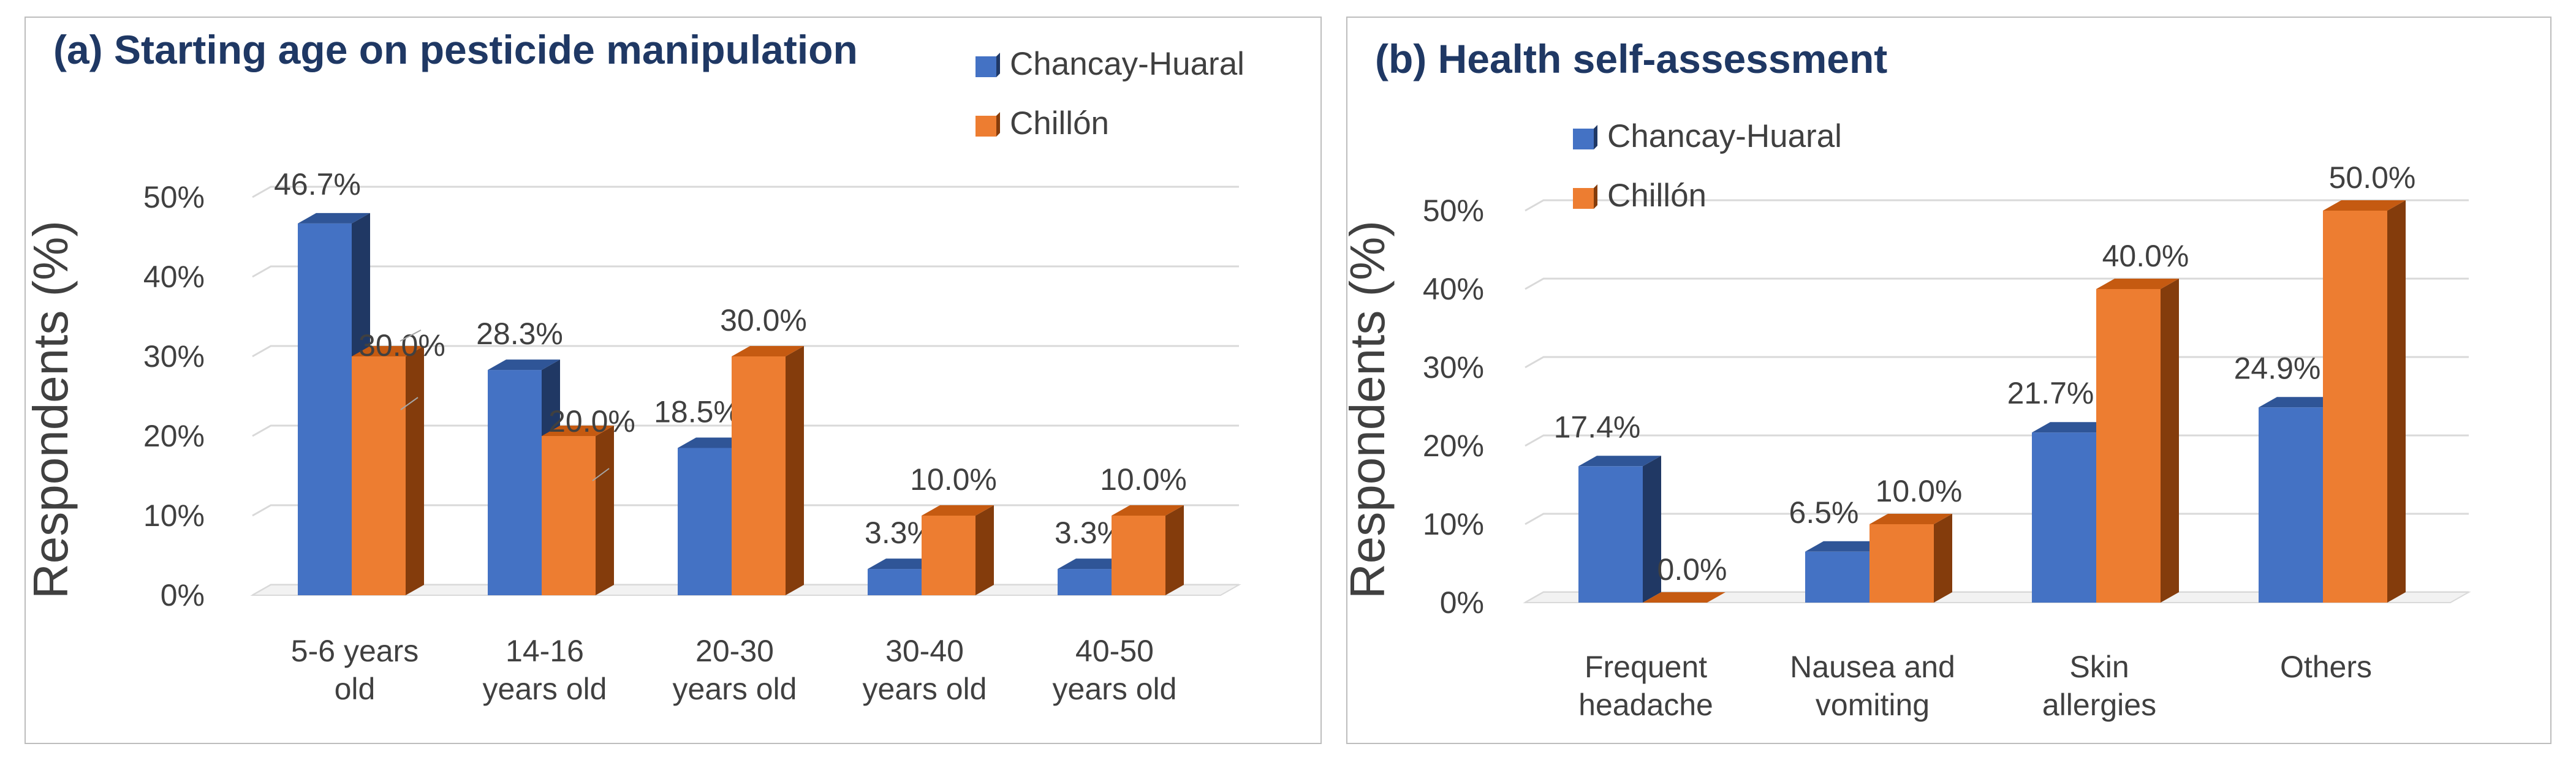 The width and height of the screenshot is (2576, 771). What do you see at coordinates (1872, 667) in the screenshot?
I see `category-label: Nausea and` at bounding box center [1872, 667].